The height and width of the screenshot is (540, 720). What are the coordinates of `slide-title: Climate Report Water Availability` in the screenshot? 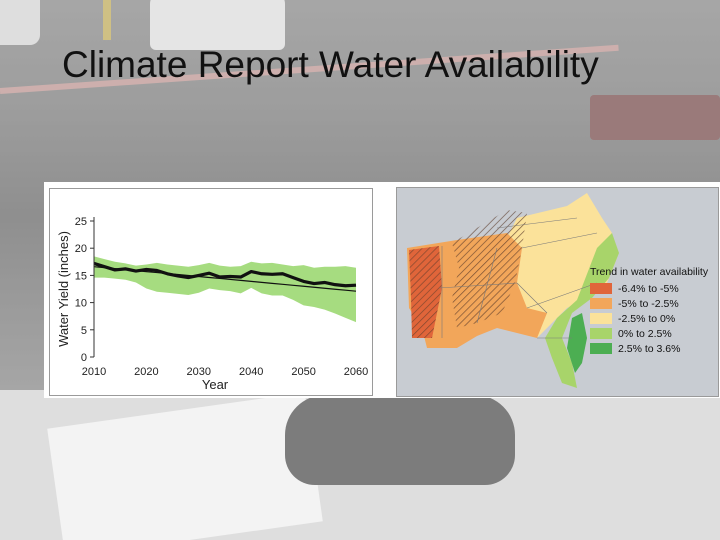 It's located at (330, 64).